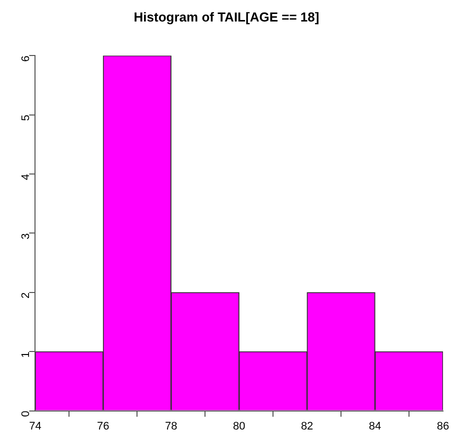  I want to click on y-tick-label: 1, so click(26, 355).